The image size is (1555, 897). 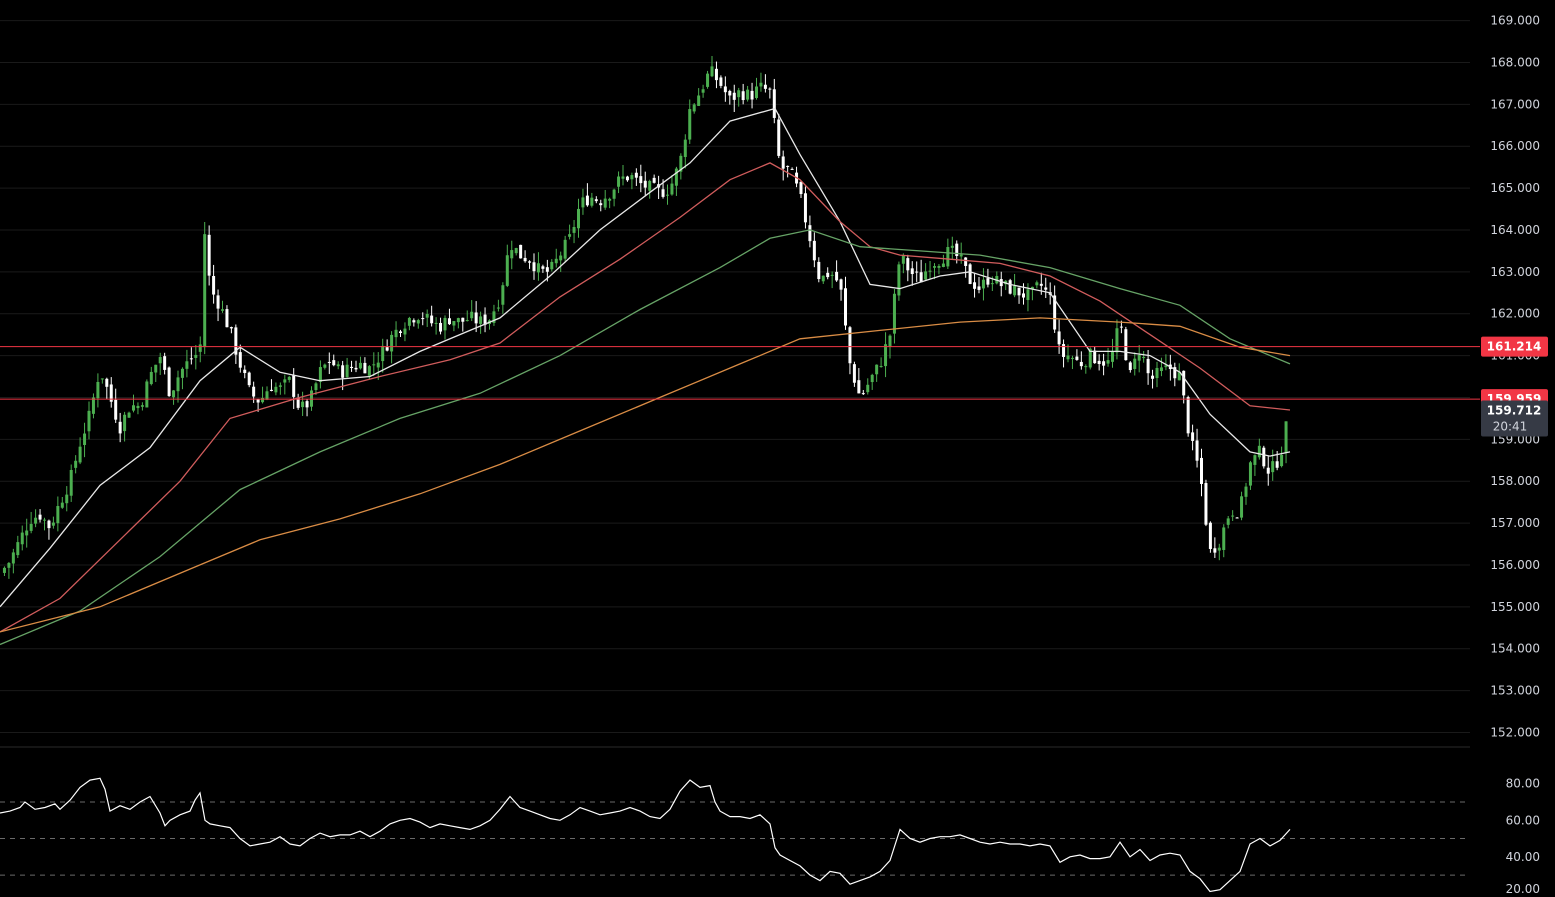 What do you see at coordinates (1515, 691) in the screenshot?
I see `price-tick-label: 153.000` at bounding box center [1515, 691].